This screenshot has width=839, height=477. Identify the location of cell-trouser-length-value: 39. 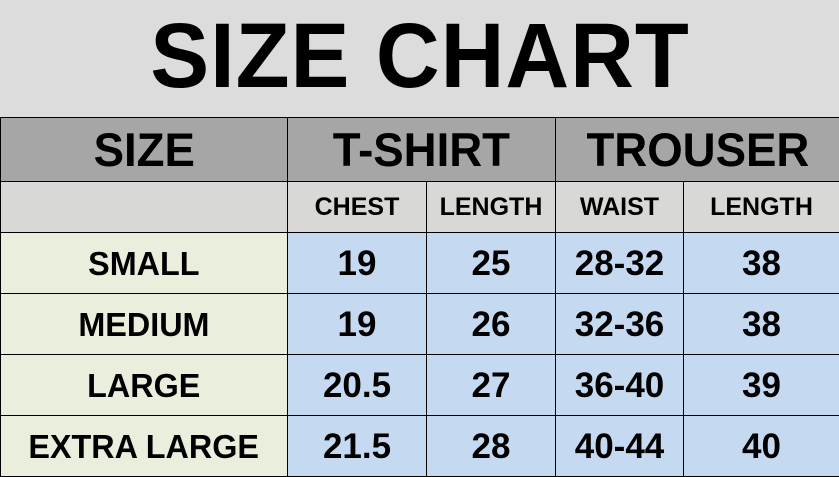
(761, 385).